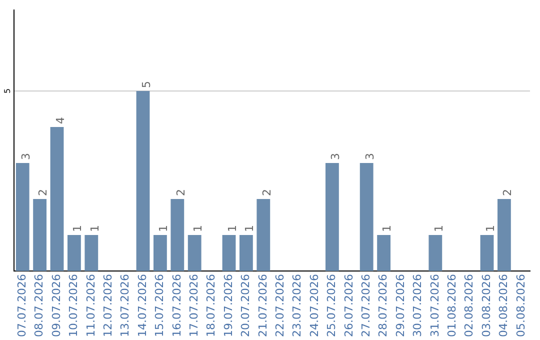 This screenshot has height=340, width=540. I want to click on x-tick-label: 19.07.2026, so click(228, 306).